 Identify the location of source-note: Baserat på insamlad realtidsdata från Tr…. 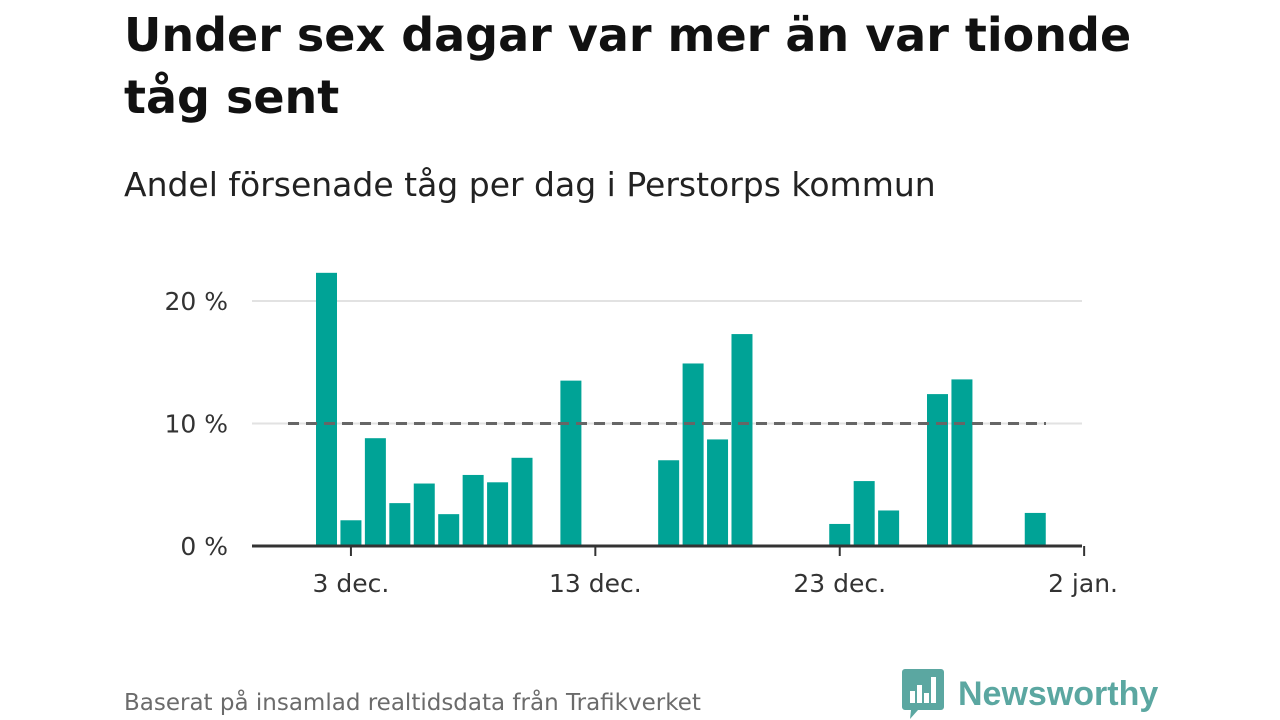
(412, 703).